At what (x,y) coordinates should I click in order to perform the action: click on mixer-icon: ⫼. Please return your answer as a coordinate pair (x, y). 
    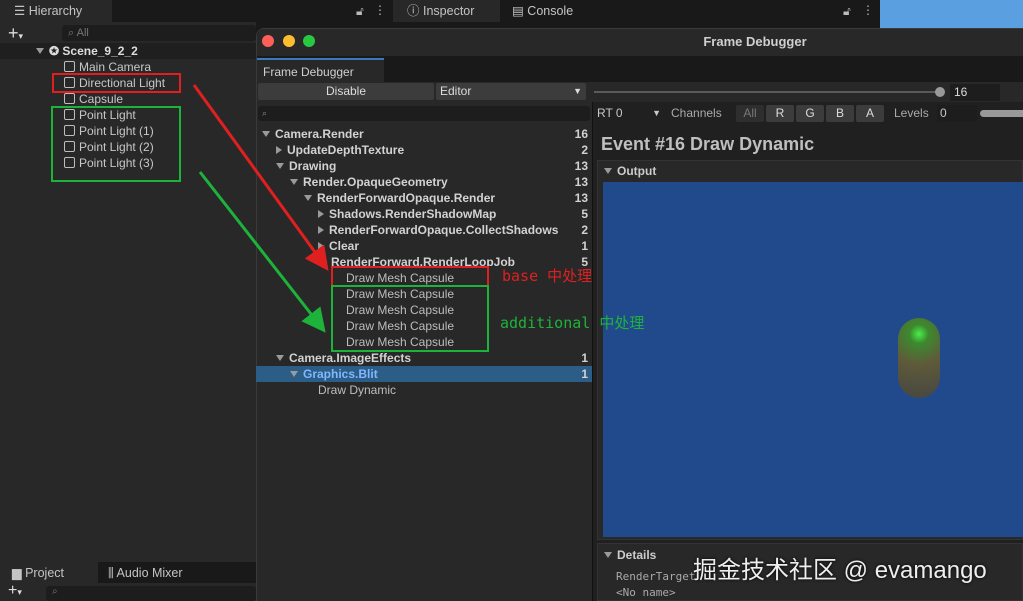
    Looking at the image, I should click on (112, 573).